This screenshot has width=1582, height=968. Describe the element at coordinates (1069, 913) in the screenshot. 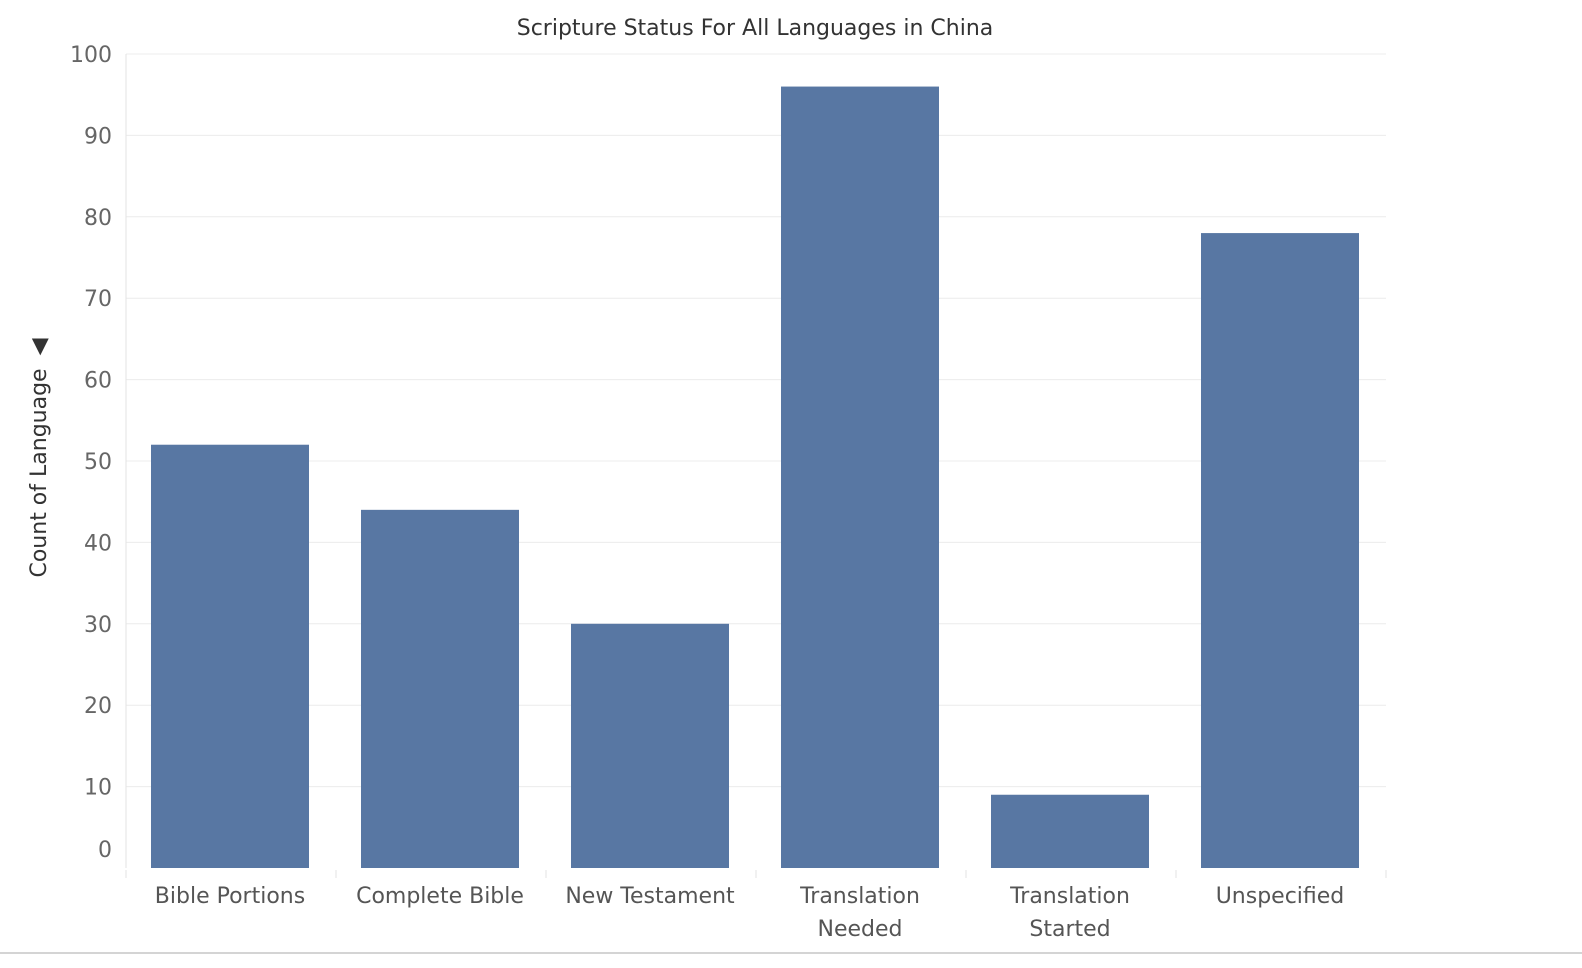

I see `x-category-label: Translation Started` at that location.